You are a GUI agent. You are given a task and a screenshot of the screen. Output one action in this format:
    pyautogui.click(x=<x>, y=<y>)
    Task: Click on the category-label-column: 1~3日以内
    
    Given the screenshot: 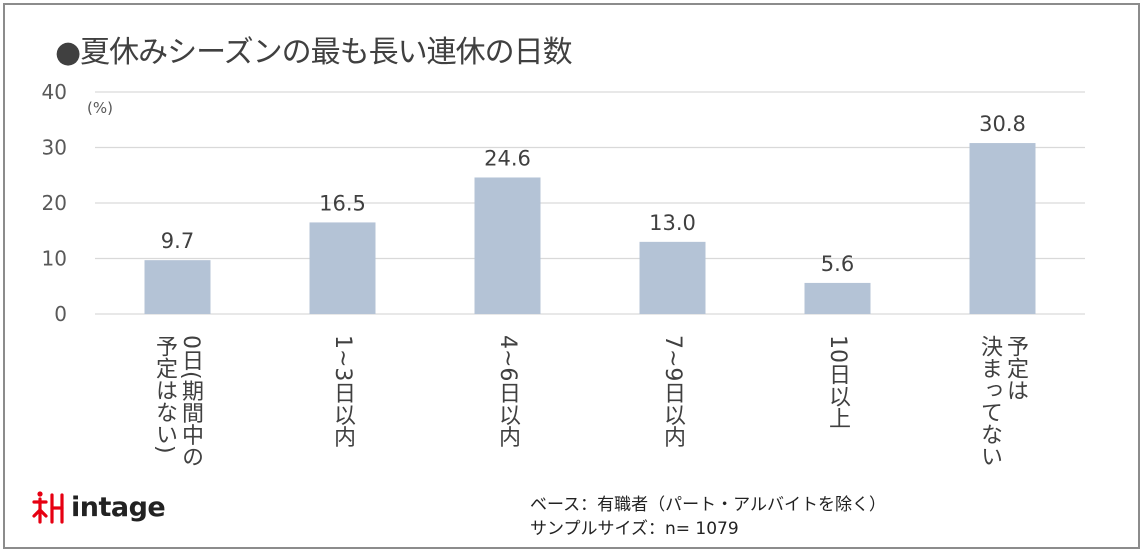 What is the action you would take?
    pyautogui.click(x=342, y=391)
    